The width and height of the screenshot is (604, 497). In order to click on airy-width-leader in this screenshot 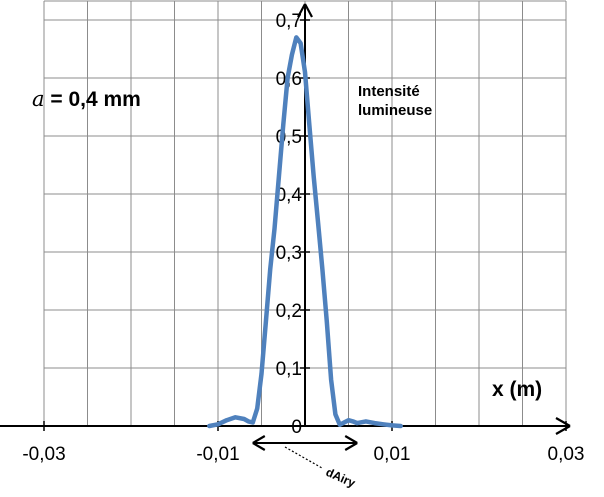, I will do `click(303, 457)`.